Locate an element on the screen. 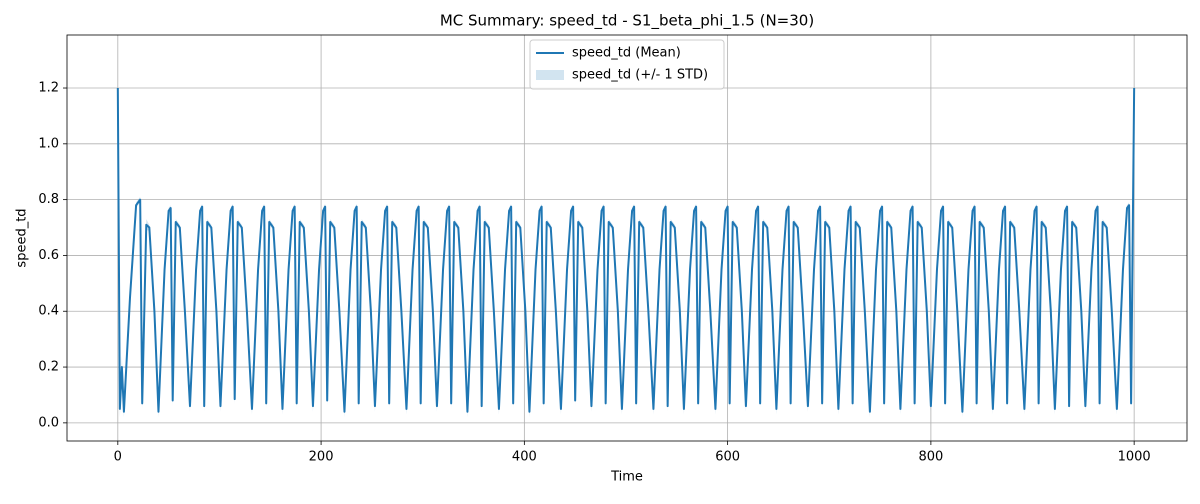 Image resolution: width=1200 pixels, height=504 pixels. x-tick-label: 200 is located at coordinates (321, 457).